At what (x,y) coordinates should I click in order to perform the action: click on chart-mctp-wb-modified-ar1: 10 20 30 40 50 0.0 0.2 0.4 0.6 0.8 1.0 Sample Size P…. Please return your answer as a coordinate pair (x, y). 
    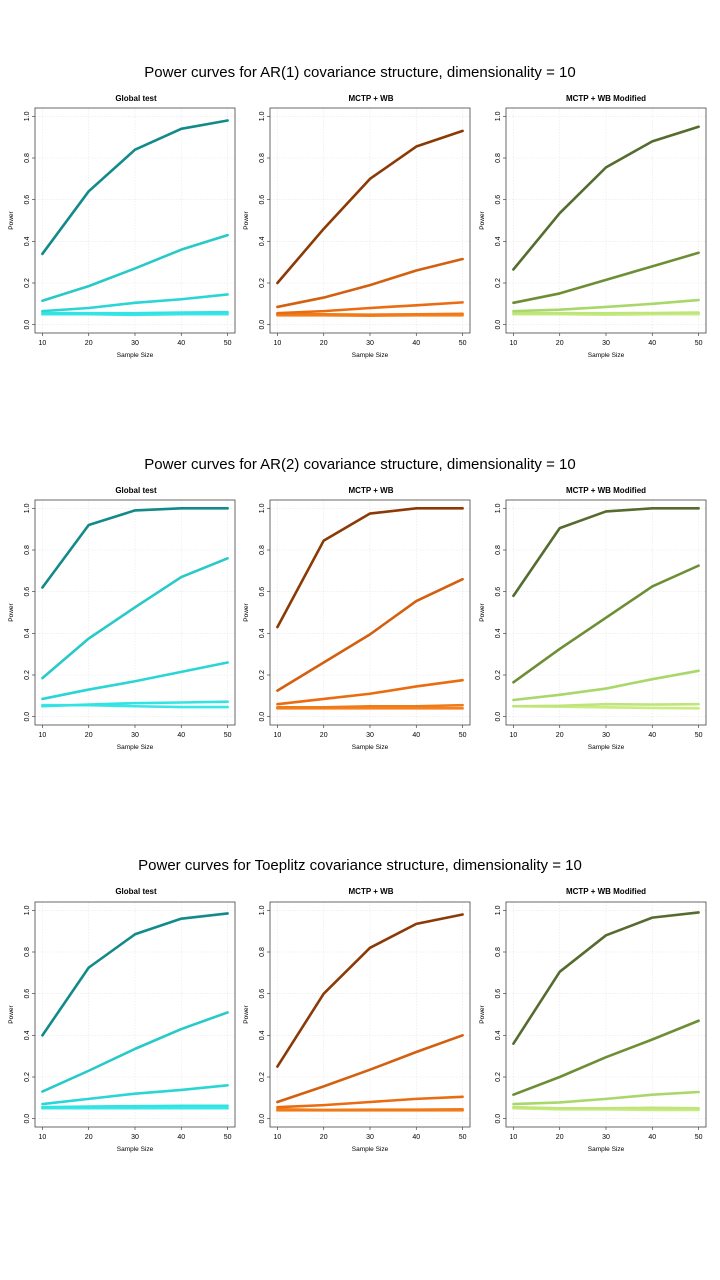
    Looking at the image, I should click on (593, 233).